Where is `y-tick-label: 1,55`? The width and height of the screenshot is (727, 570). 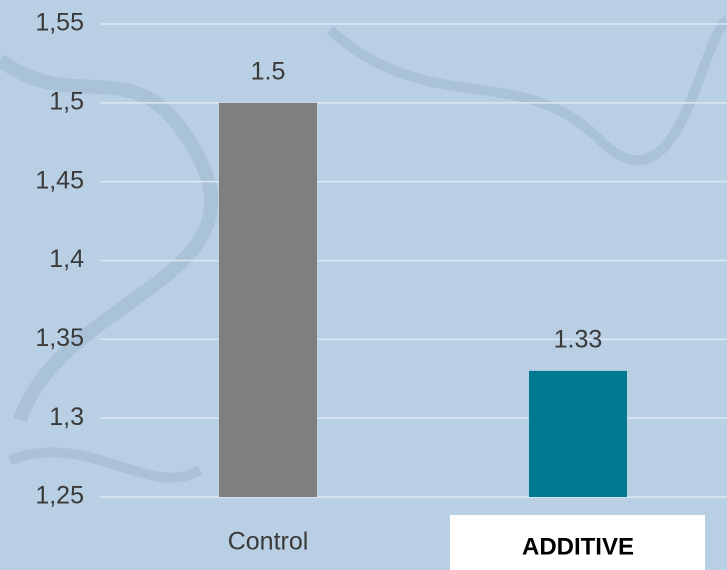 y-tick-label: 1,55 is located at coordinates (59, 23).